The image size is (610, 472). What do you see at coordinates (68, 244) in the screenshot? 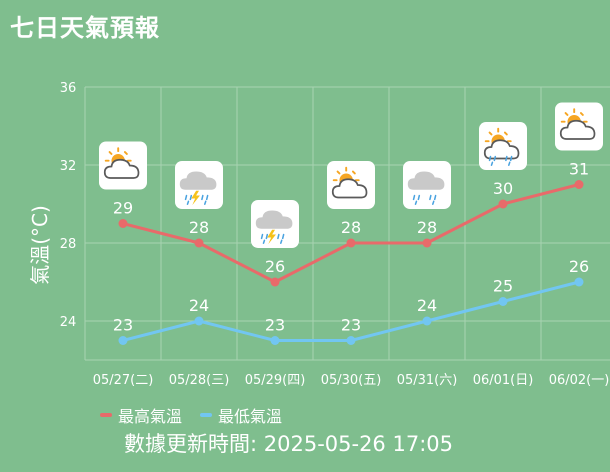
I see `y-tick-label: 28` at bounding box center [68, 244].